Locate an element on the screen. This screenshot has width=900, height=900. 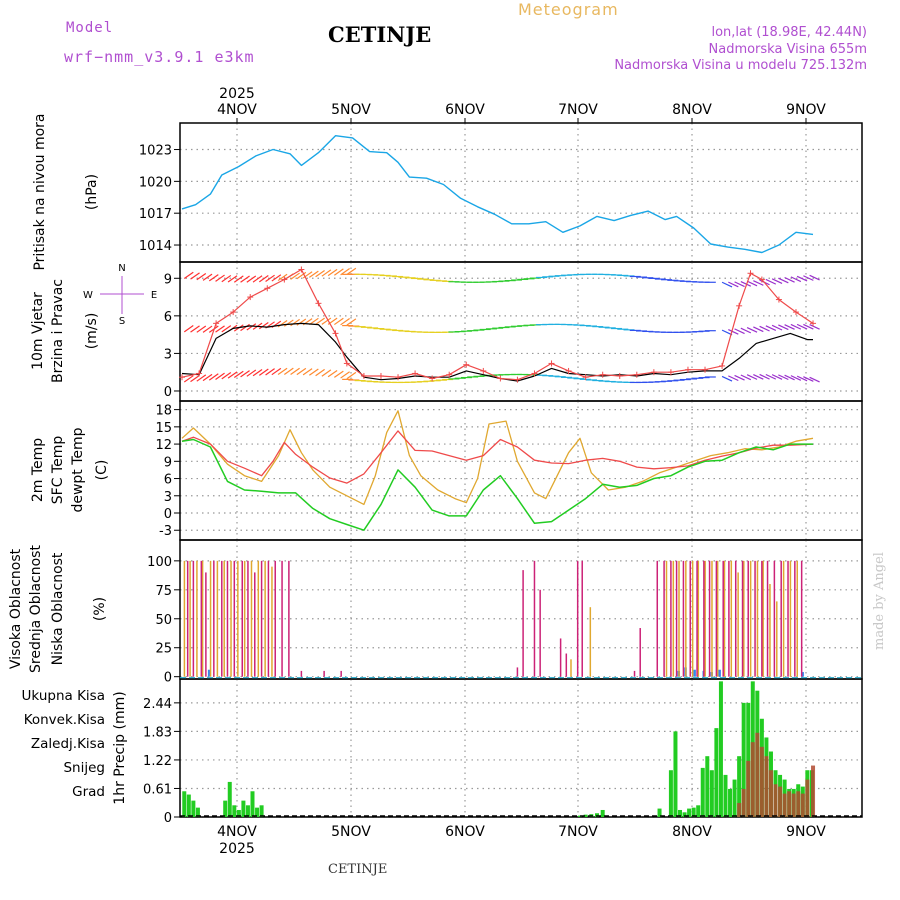
y-tick-label: 1.22 is located at coordinates (157, 761).